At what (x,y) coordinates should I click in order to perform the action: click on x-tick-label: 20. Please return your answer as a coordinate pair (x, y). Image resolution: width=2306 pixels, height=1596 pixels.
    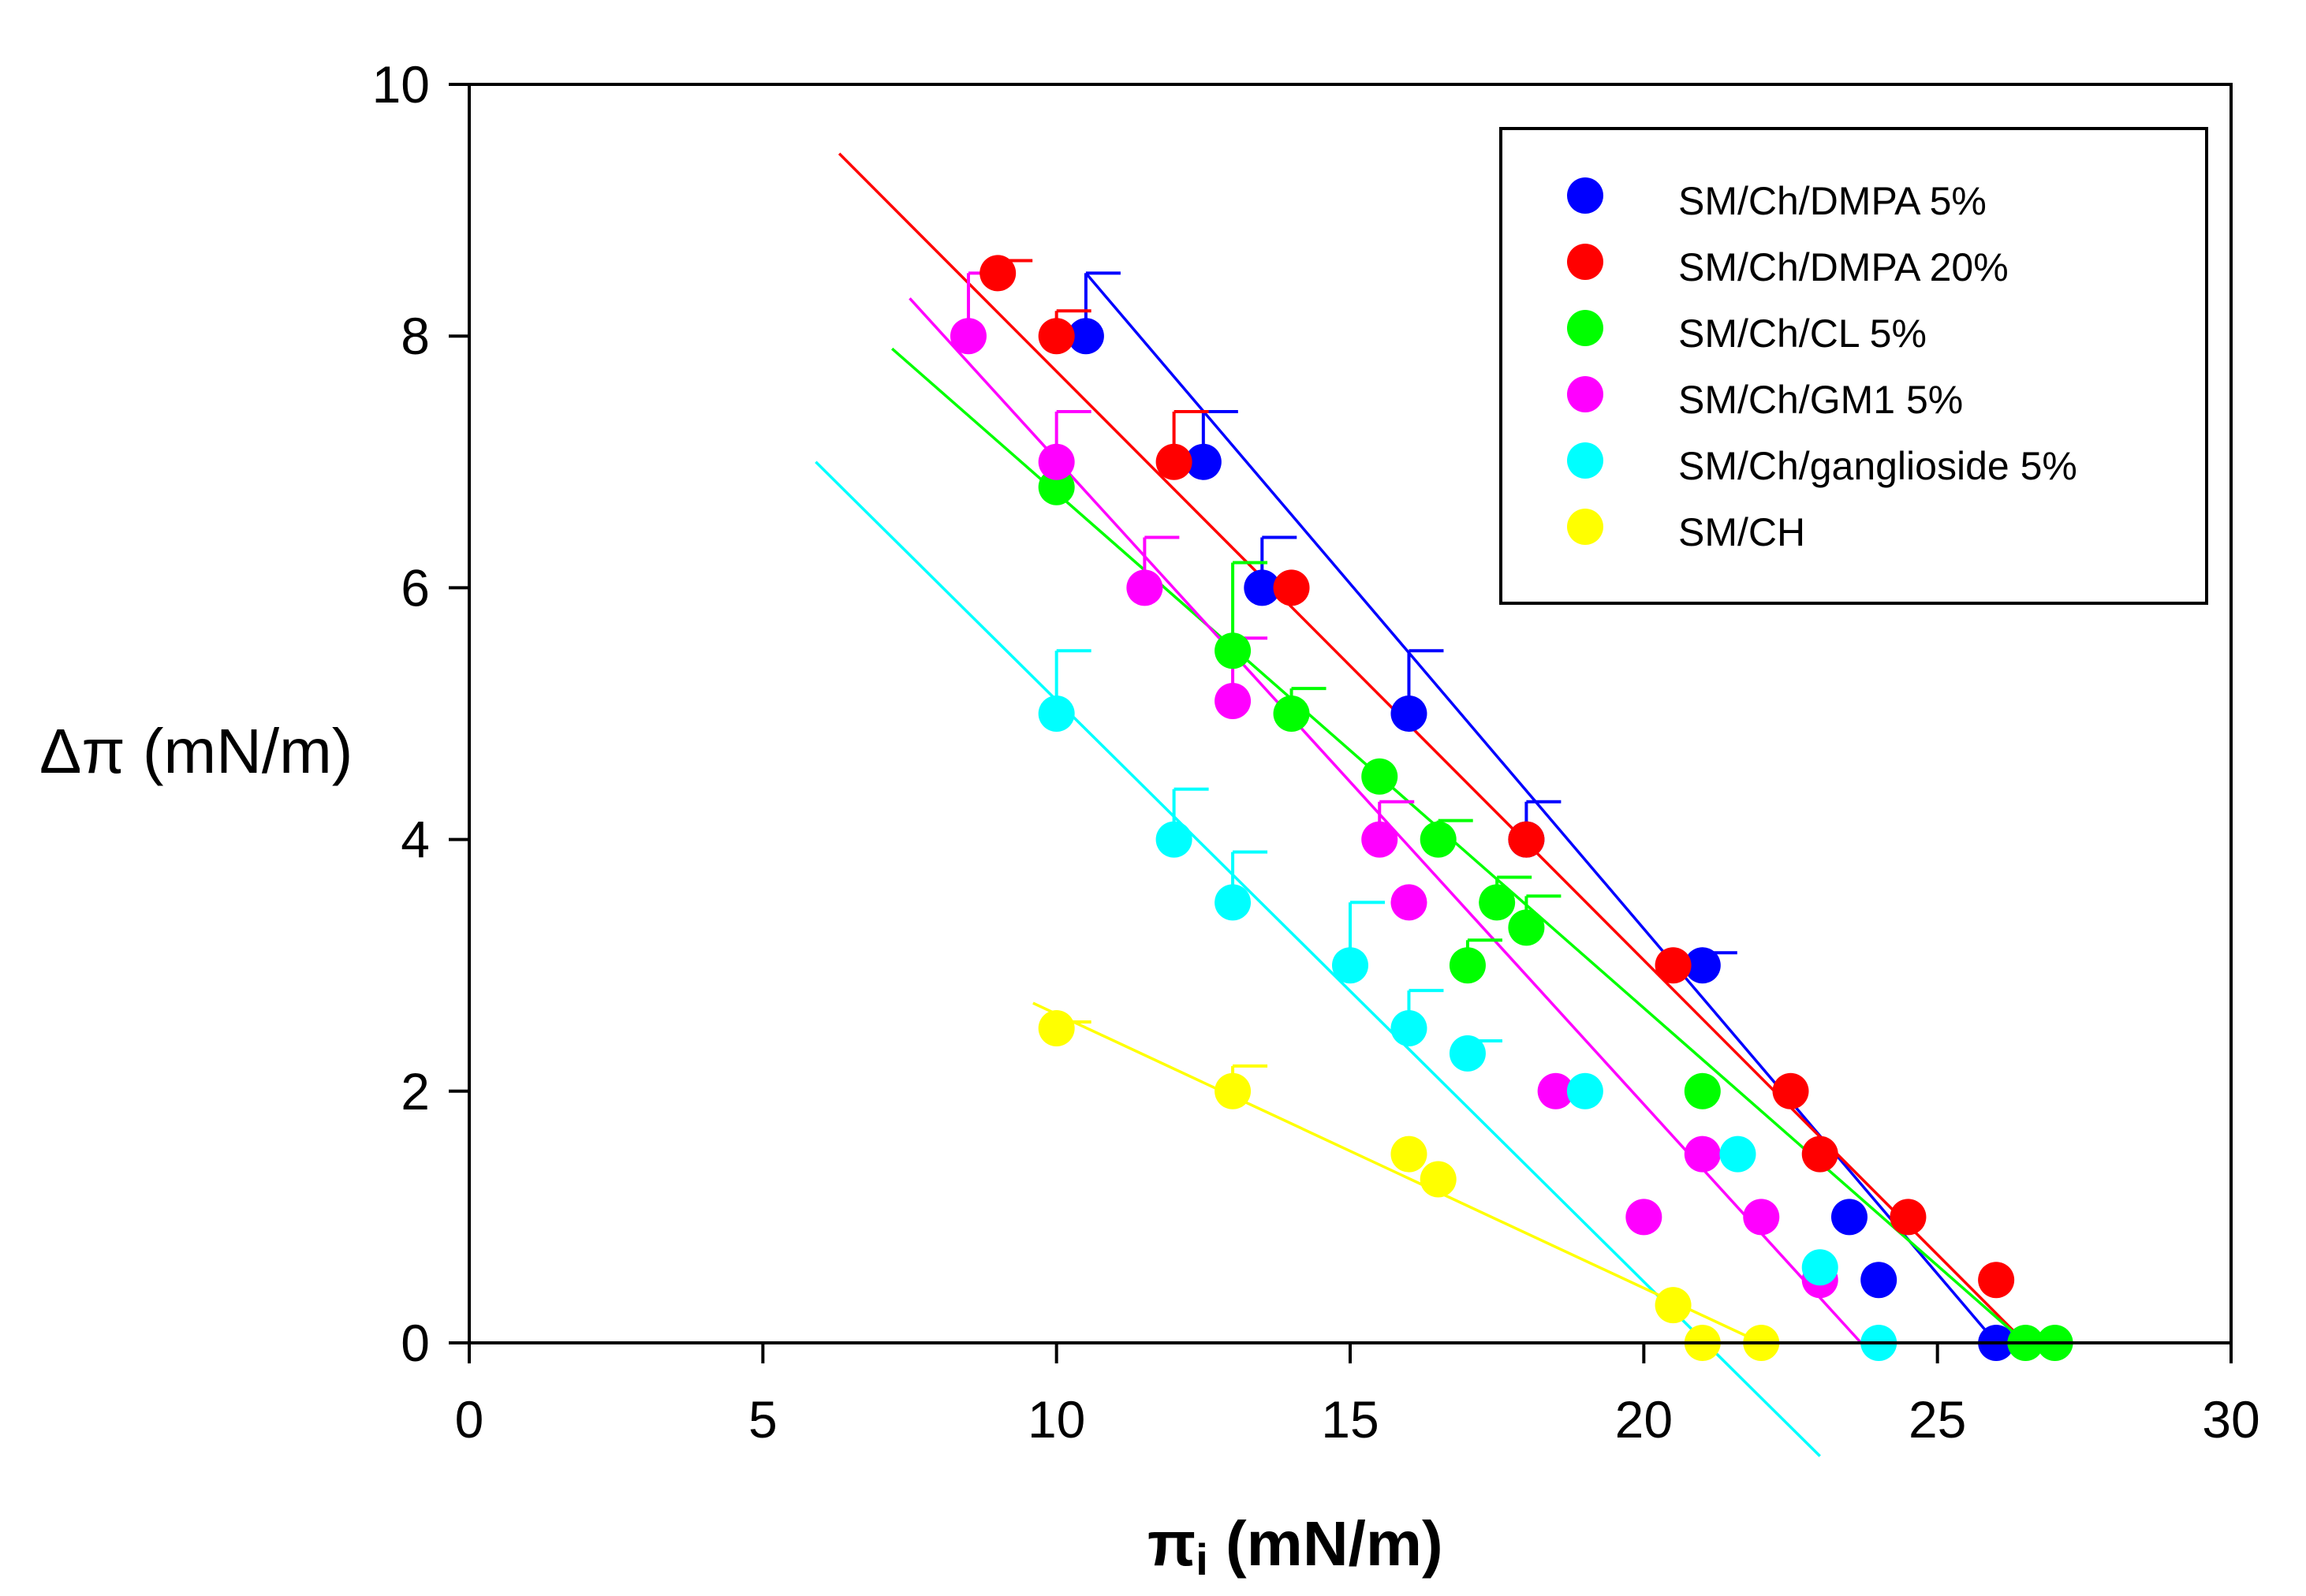
    Looking at the image, I should click on (1644, 1419).